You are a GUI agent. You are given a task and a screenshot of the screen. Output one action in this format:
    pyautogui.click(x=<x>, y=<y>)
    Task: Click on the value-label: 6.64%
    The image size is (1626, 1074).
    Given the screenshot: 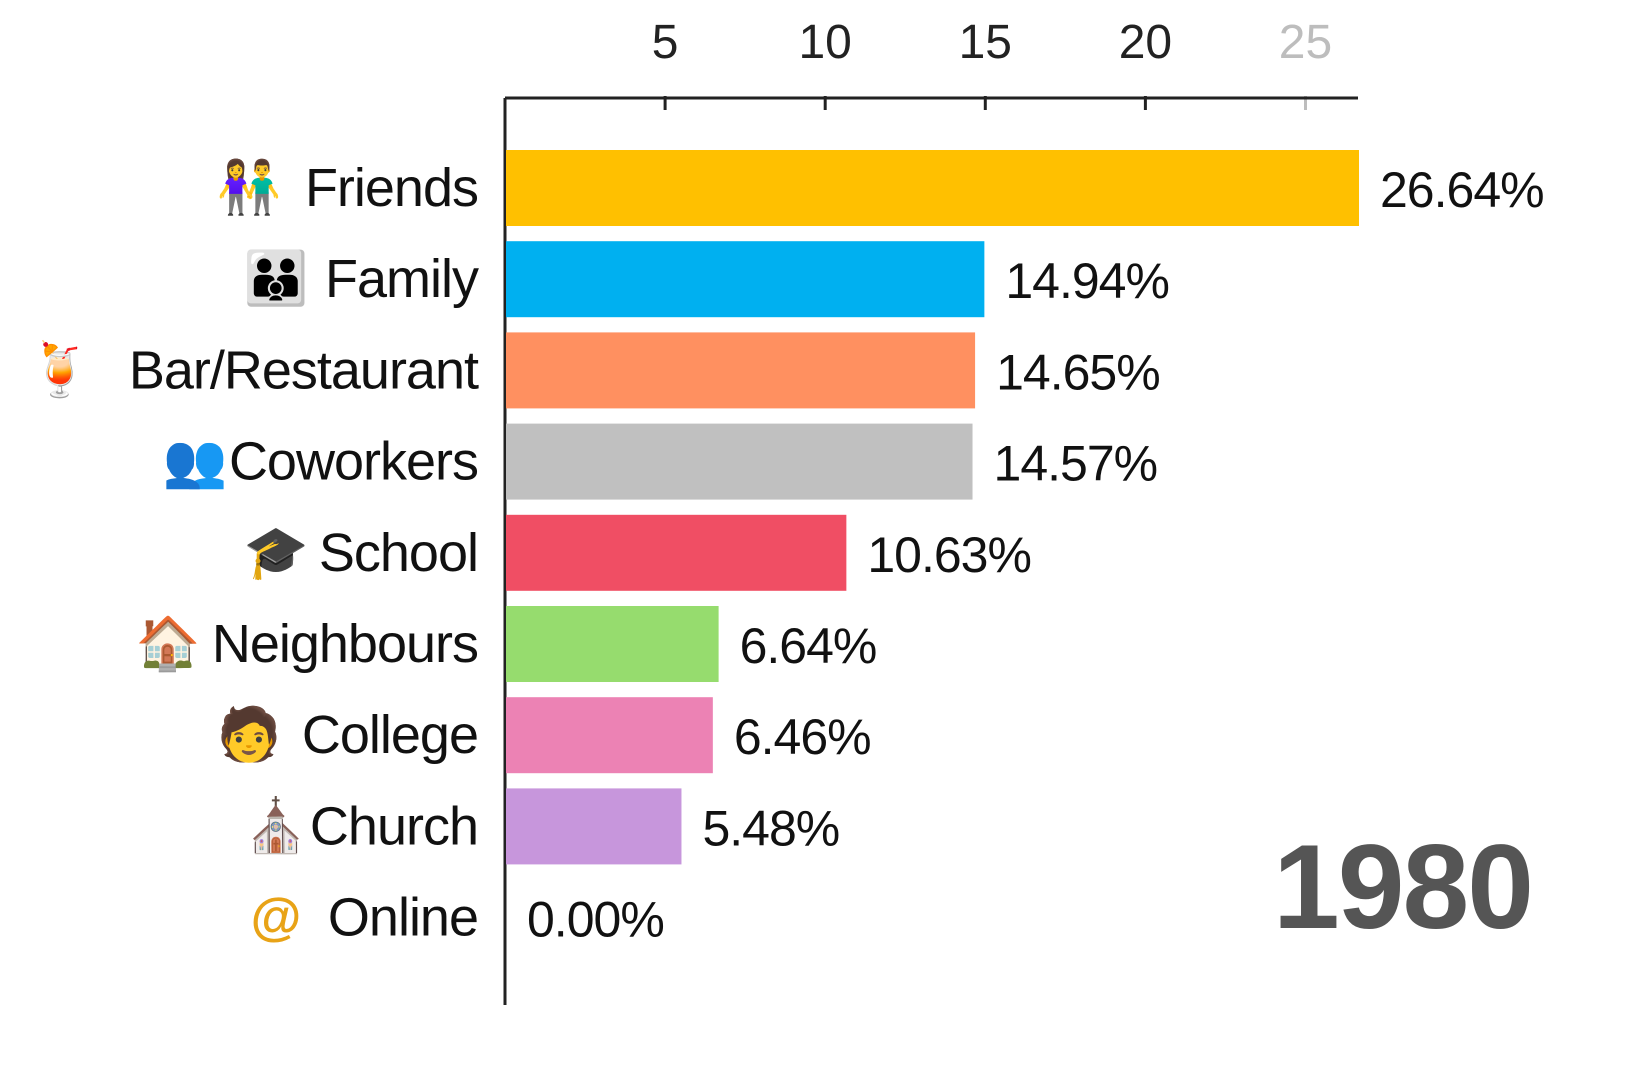 What is the action you would take?
    pyautogui.click(x=808, y=646)
    